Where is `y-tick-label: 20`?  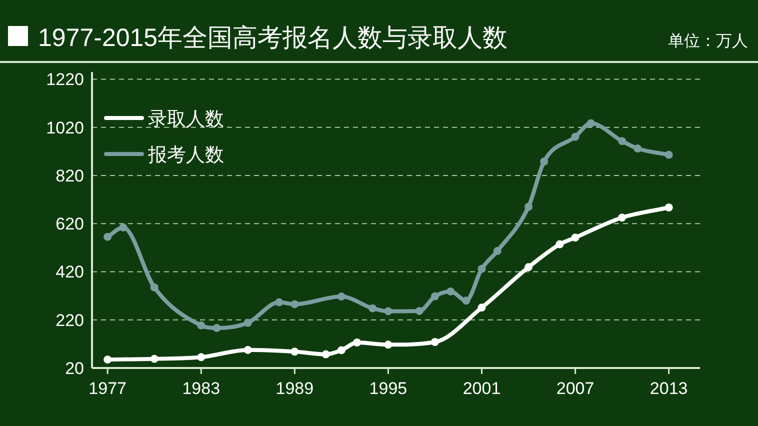
y-tick-label: 20 is located at coordinates (74, 368).